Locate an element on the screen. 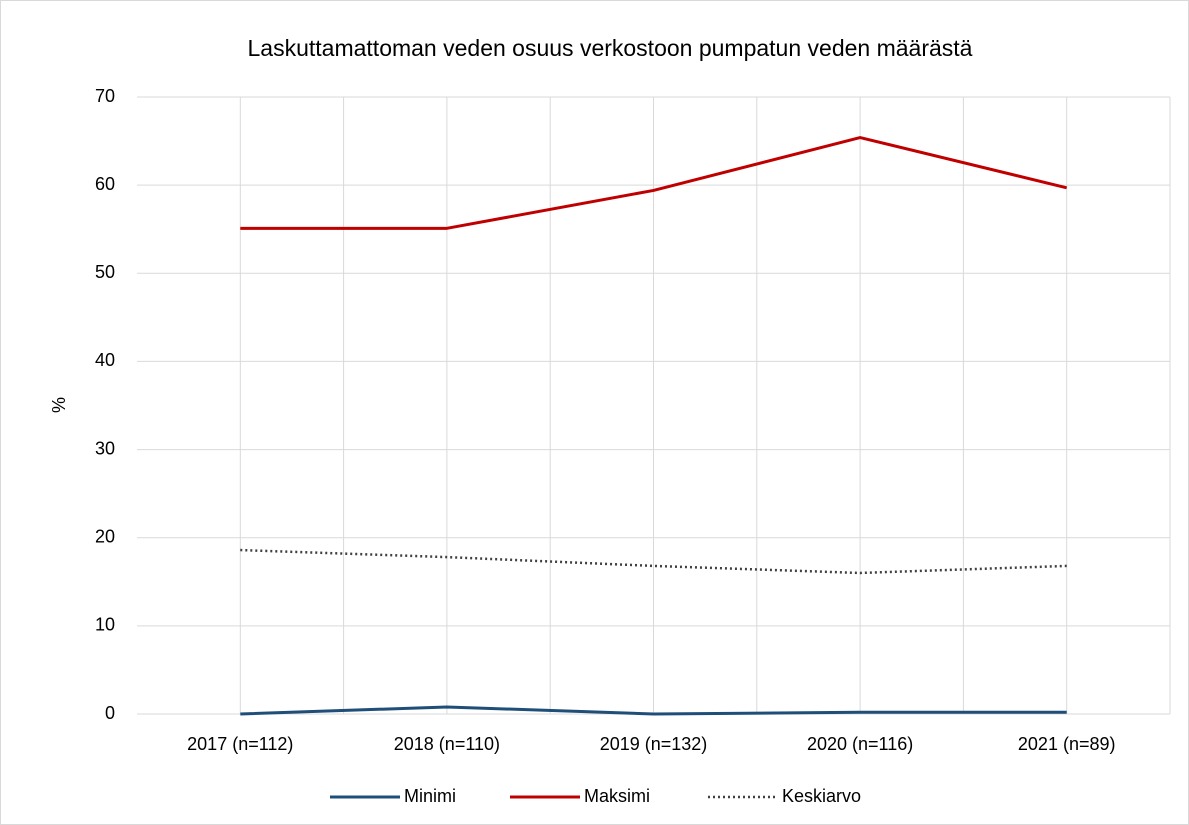  y-tick-label: 0 is located at coordinates (110, 713).